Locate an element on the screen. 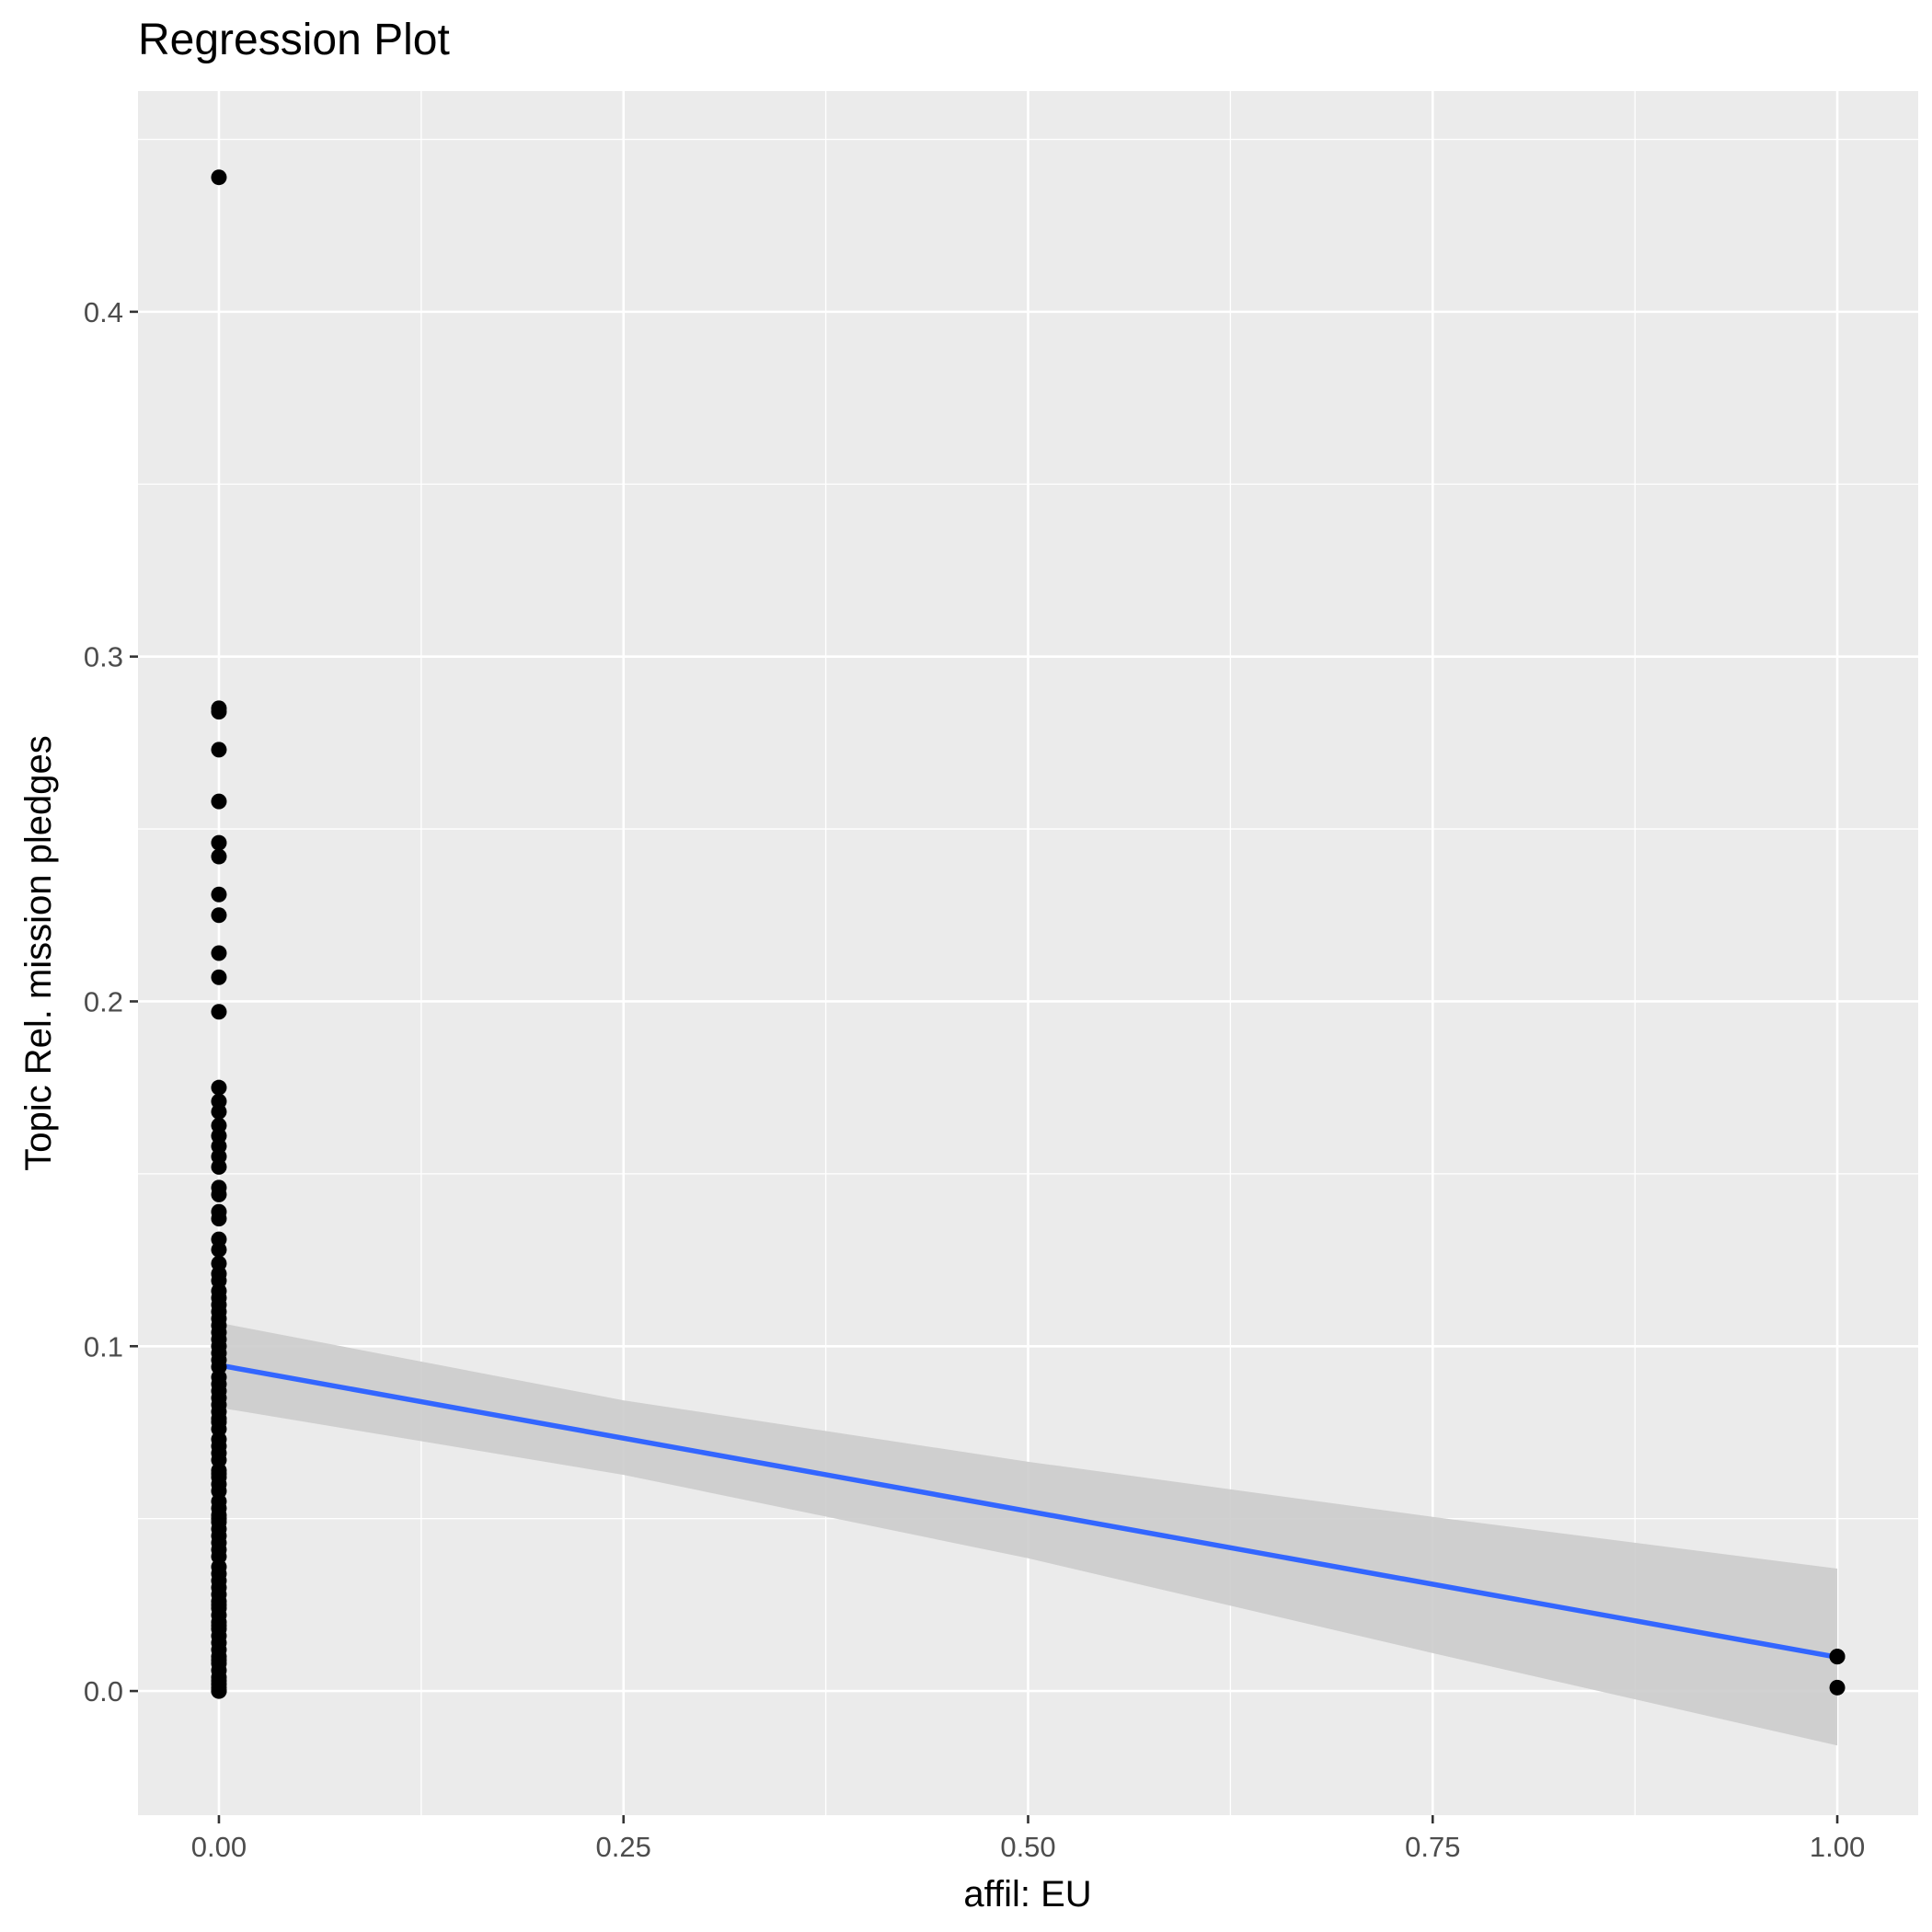  regression-line is located at coordinates (1028, 1512).